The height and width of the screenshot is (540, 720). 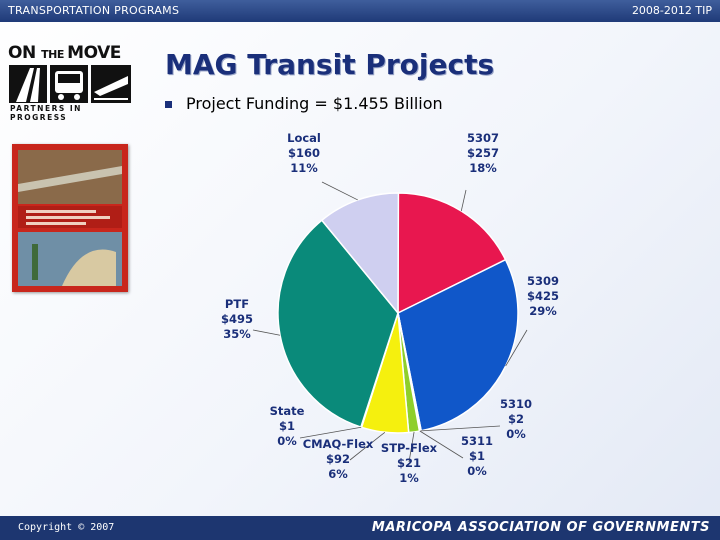 What do you see at coordinates (54, 54) in the screenshot?
I see `logo-word-the: THE` at bounding box center [54, 54].